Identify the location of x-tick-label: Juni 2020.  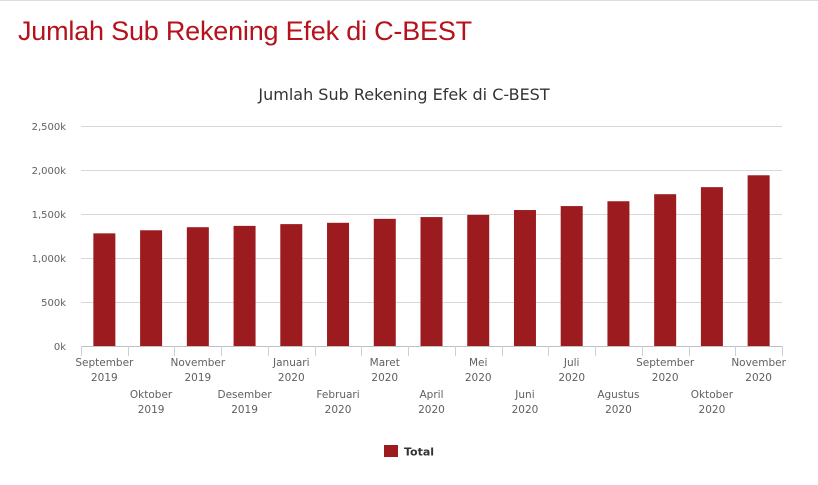
(525, 402).